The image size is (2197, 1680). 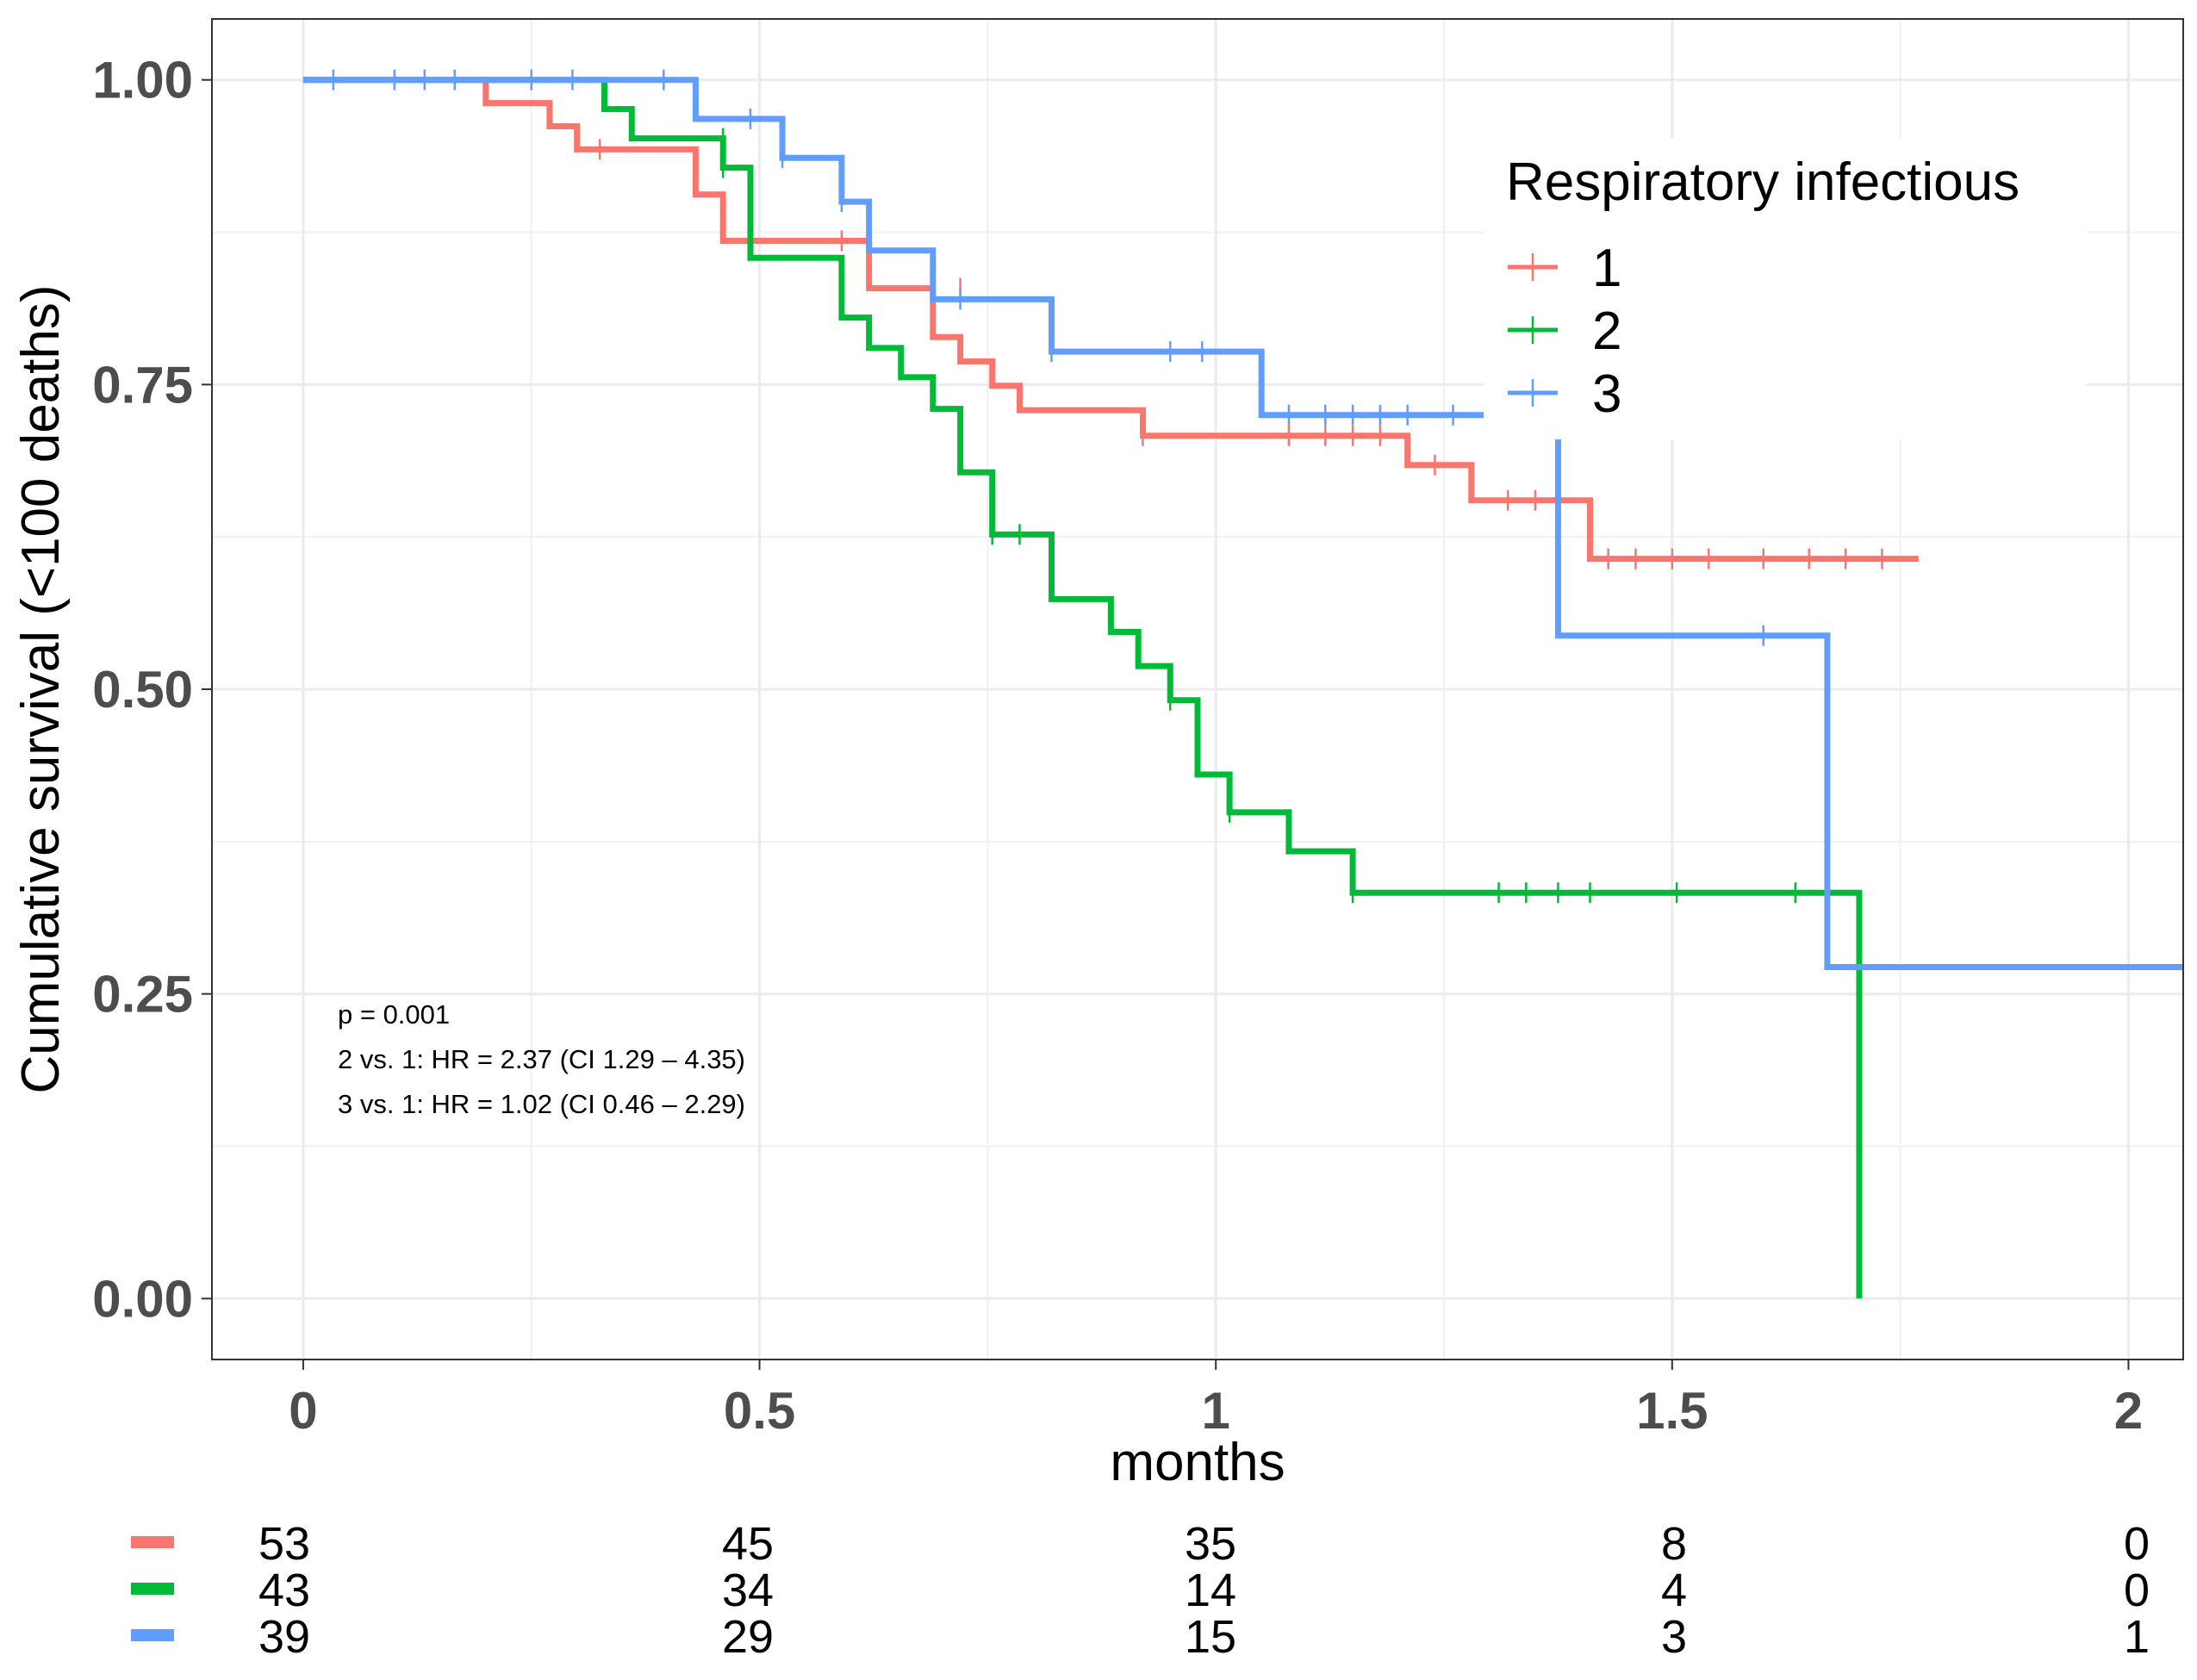 I want to click on x-tick-label: 2, so click(x=2128, y=1411).